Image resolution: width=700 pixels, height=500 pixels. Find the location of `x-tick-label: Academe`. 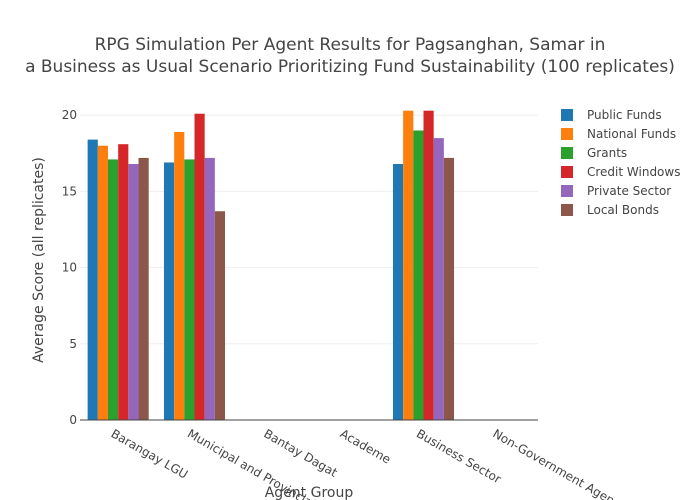

x-tick-label: Academe is located at coordinates (366, 446).